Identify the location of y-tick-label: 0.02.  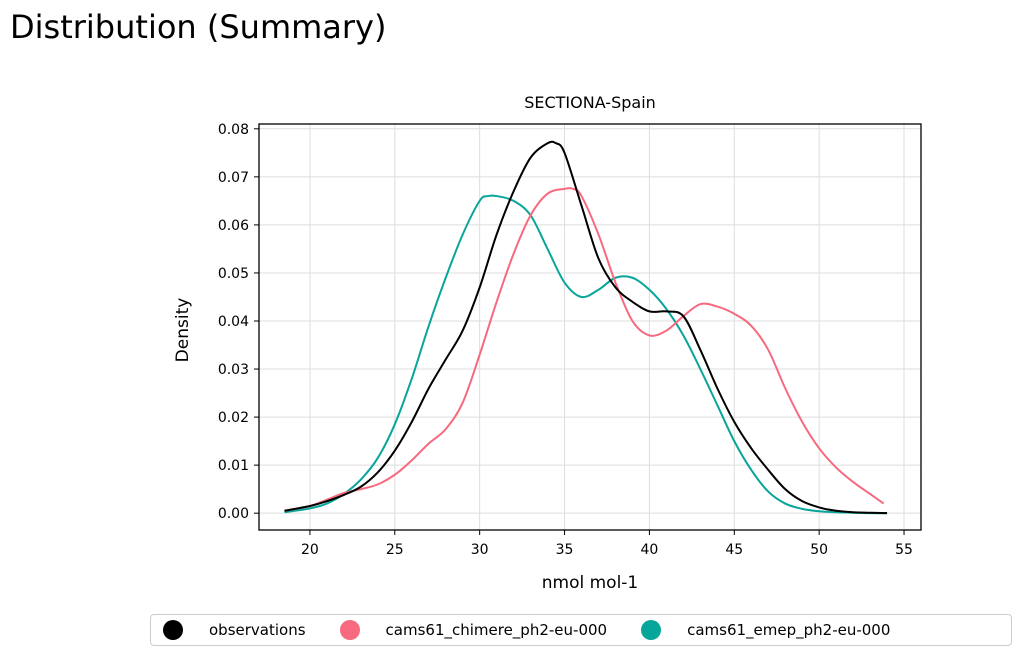
(233, 418).